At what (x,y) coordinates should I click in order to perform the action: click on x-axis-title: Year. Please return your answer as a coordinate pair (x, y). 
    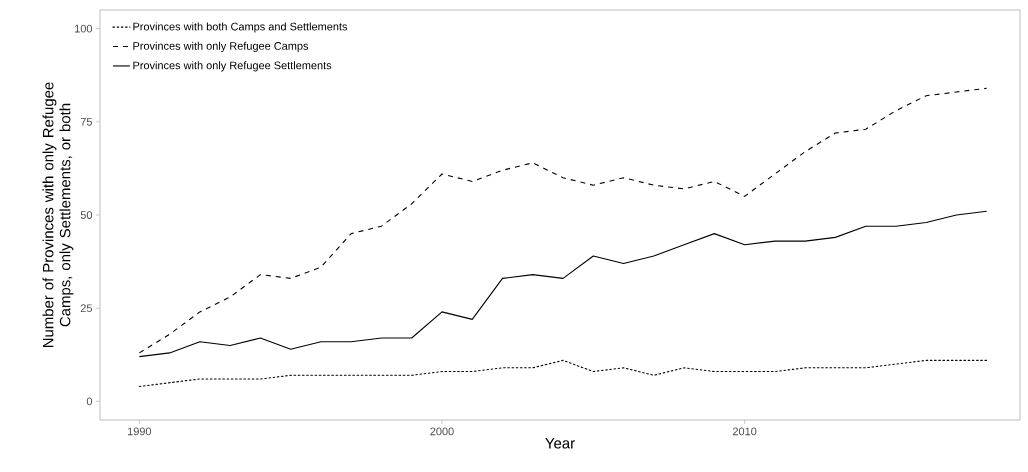
    Looking at the image, I should click on (560, 443).